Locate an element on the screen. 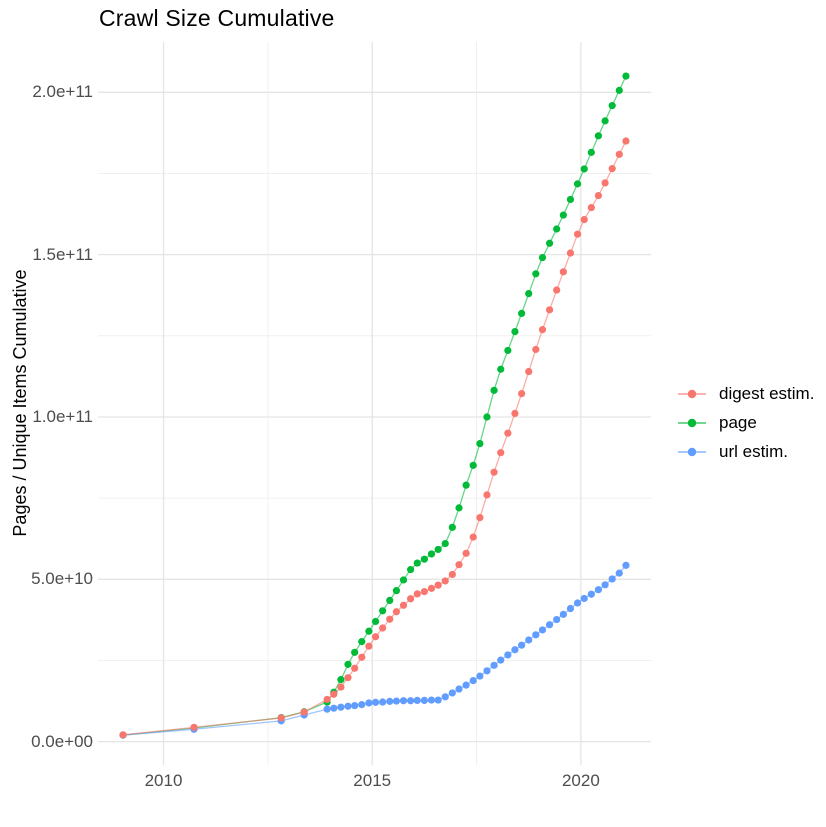 This screenshot has height=827, width=826. x-tick-label: 2015 is located at coordinates (372, 780).